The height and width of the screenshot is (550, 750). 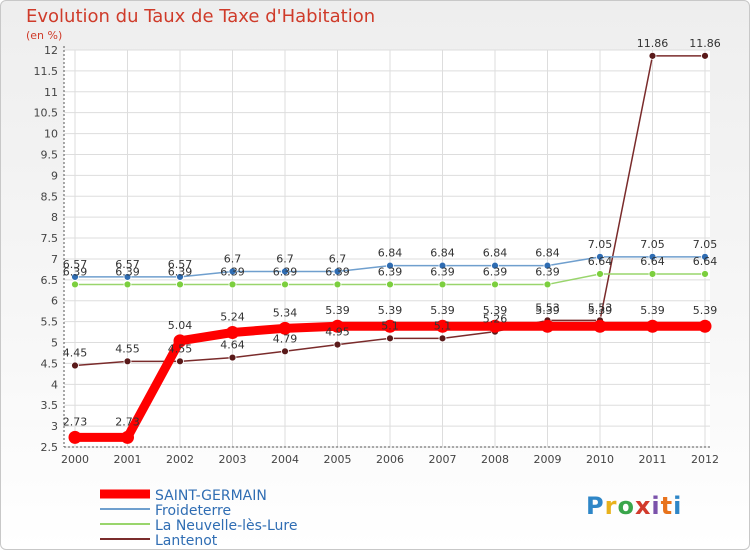 I want to click on y-tick-label: 3.5, so click(x=50, y=405).